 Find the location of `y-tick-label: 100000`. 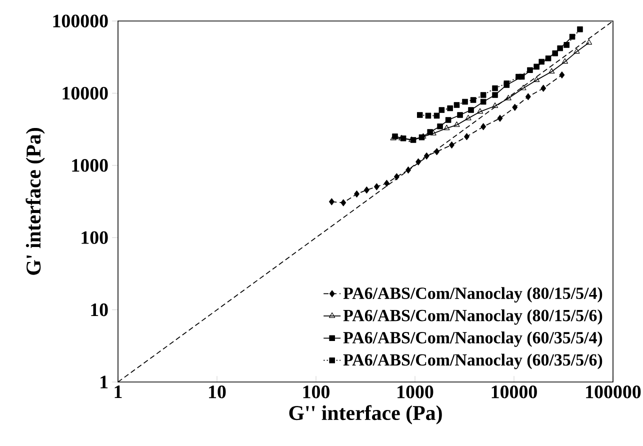

y-tick-label: 100000 is located at coordinates (80, 21).